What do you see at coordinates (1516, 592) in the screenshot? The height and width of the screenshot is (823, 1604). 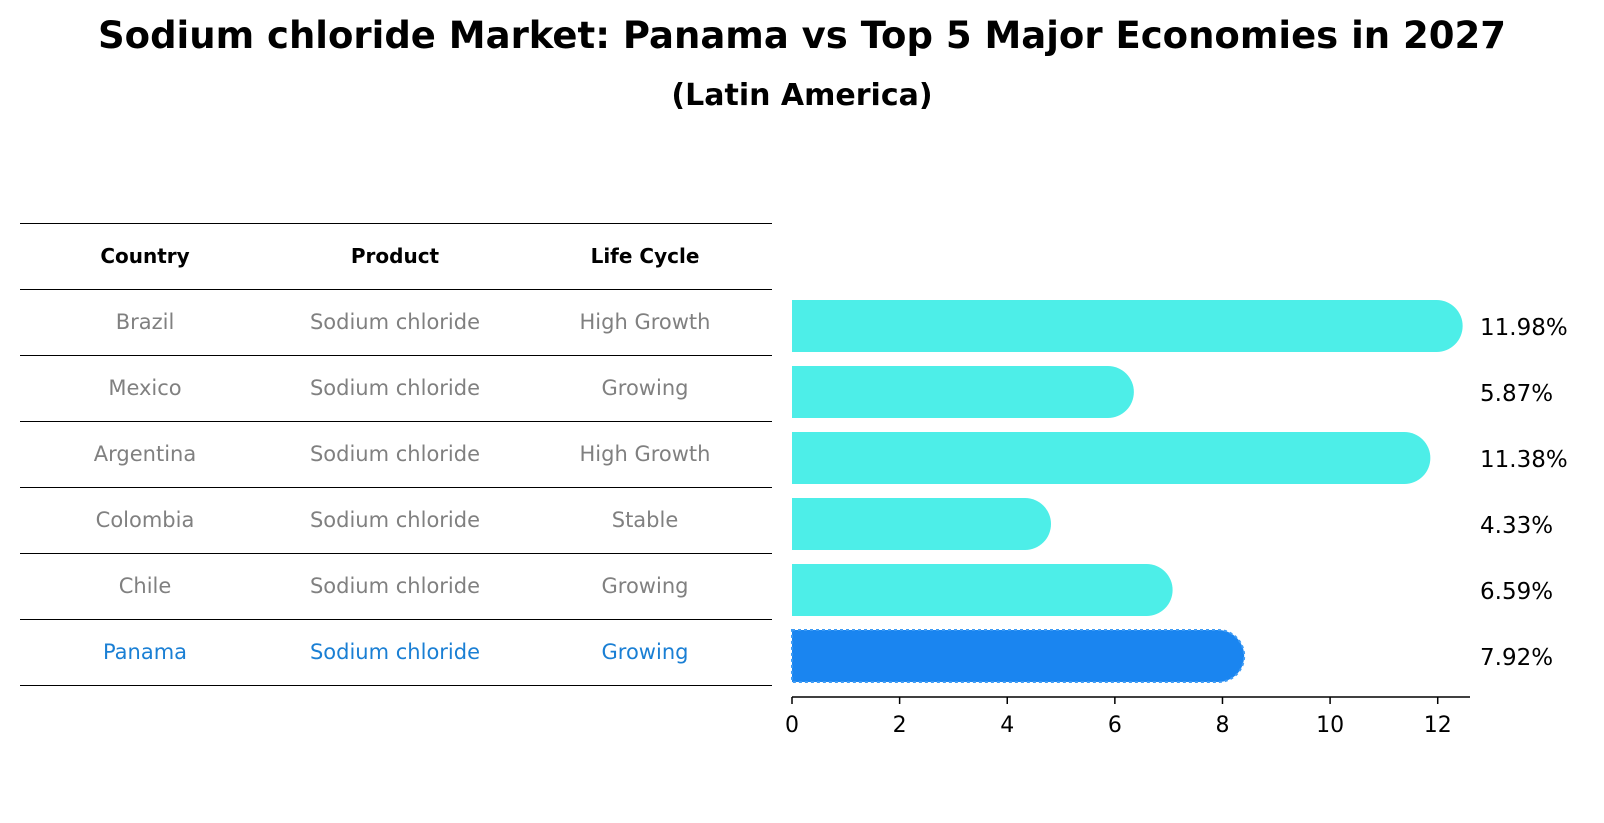 I see `value-label: 6.59%` at bounding box center [1516, 592].